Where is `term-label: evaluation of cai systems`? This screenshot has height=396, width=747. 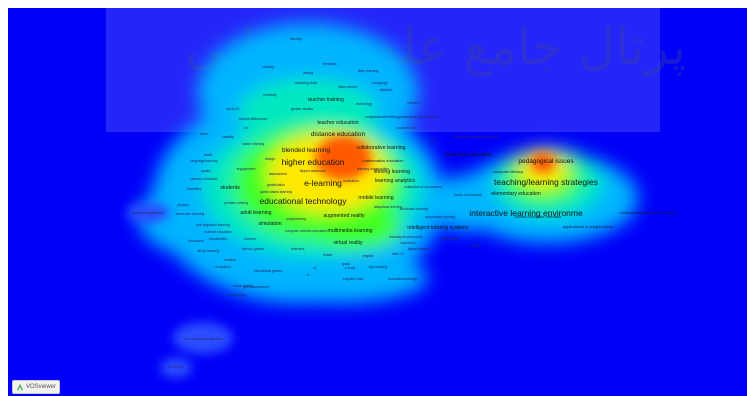
term-label: evaluation of cai systems is located at coordinates (423, 187).